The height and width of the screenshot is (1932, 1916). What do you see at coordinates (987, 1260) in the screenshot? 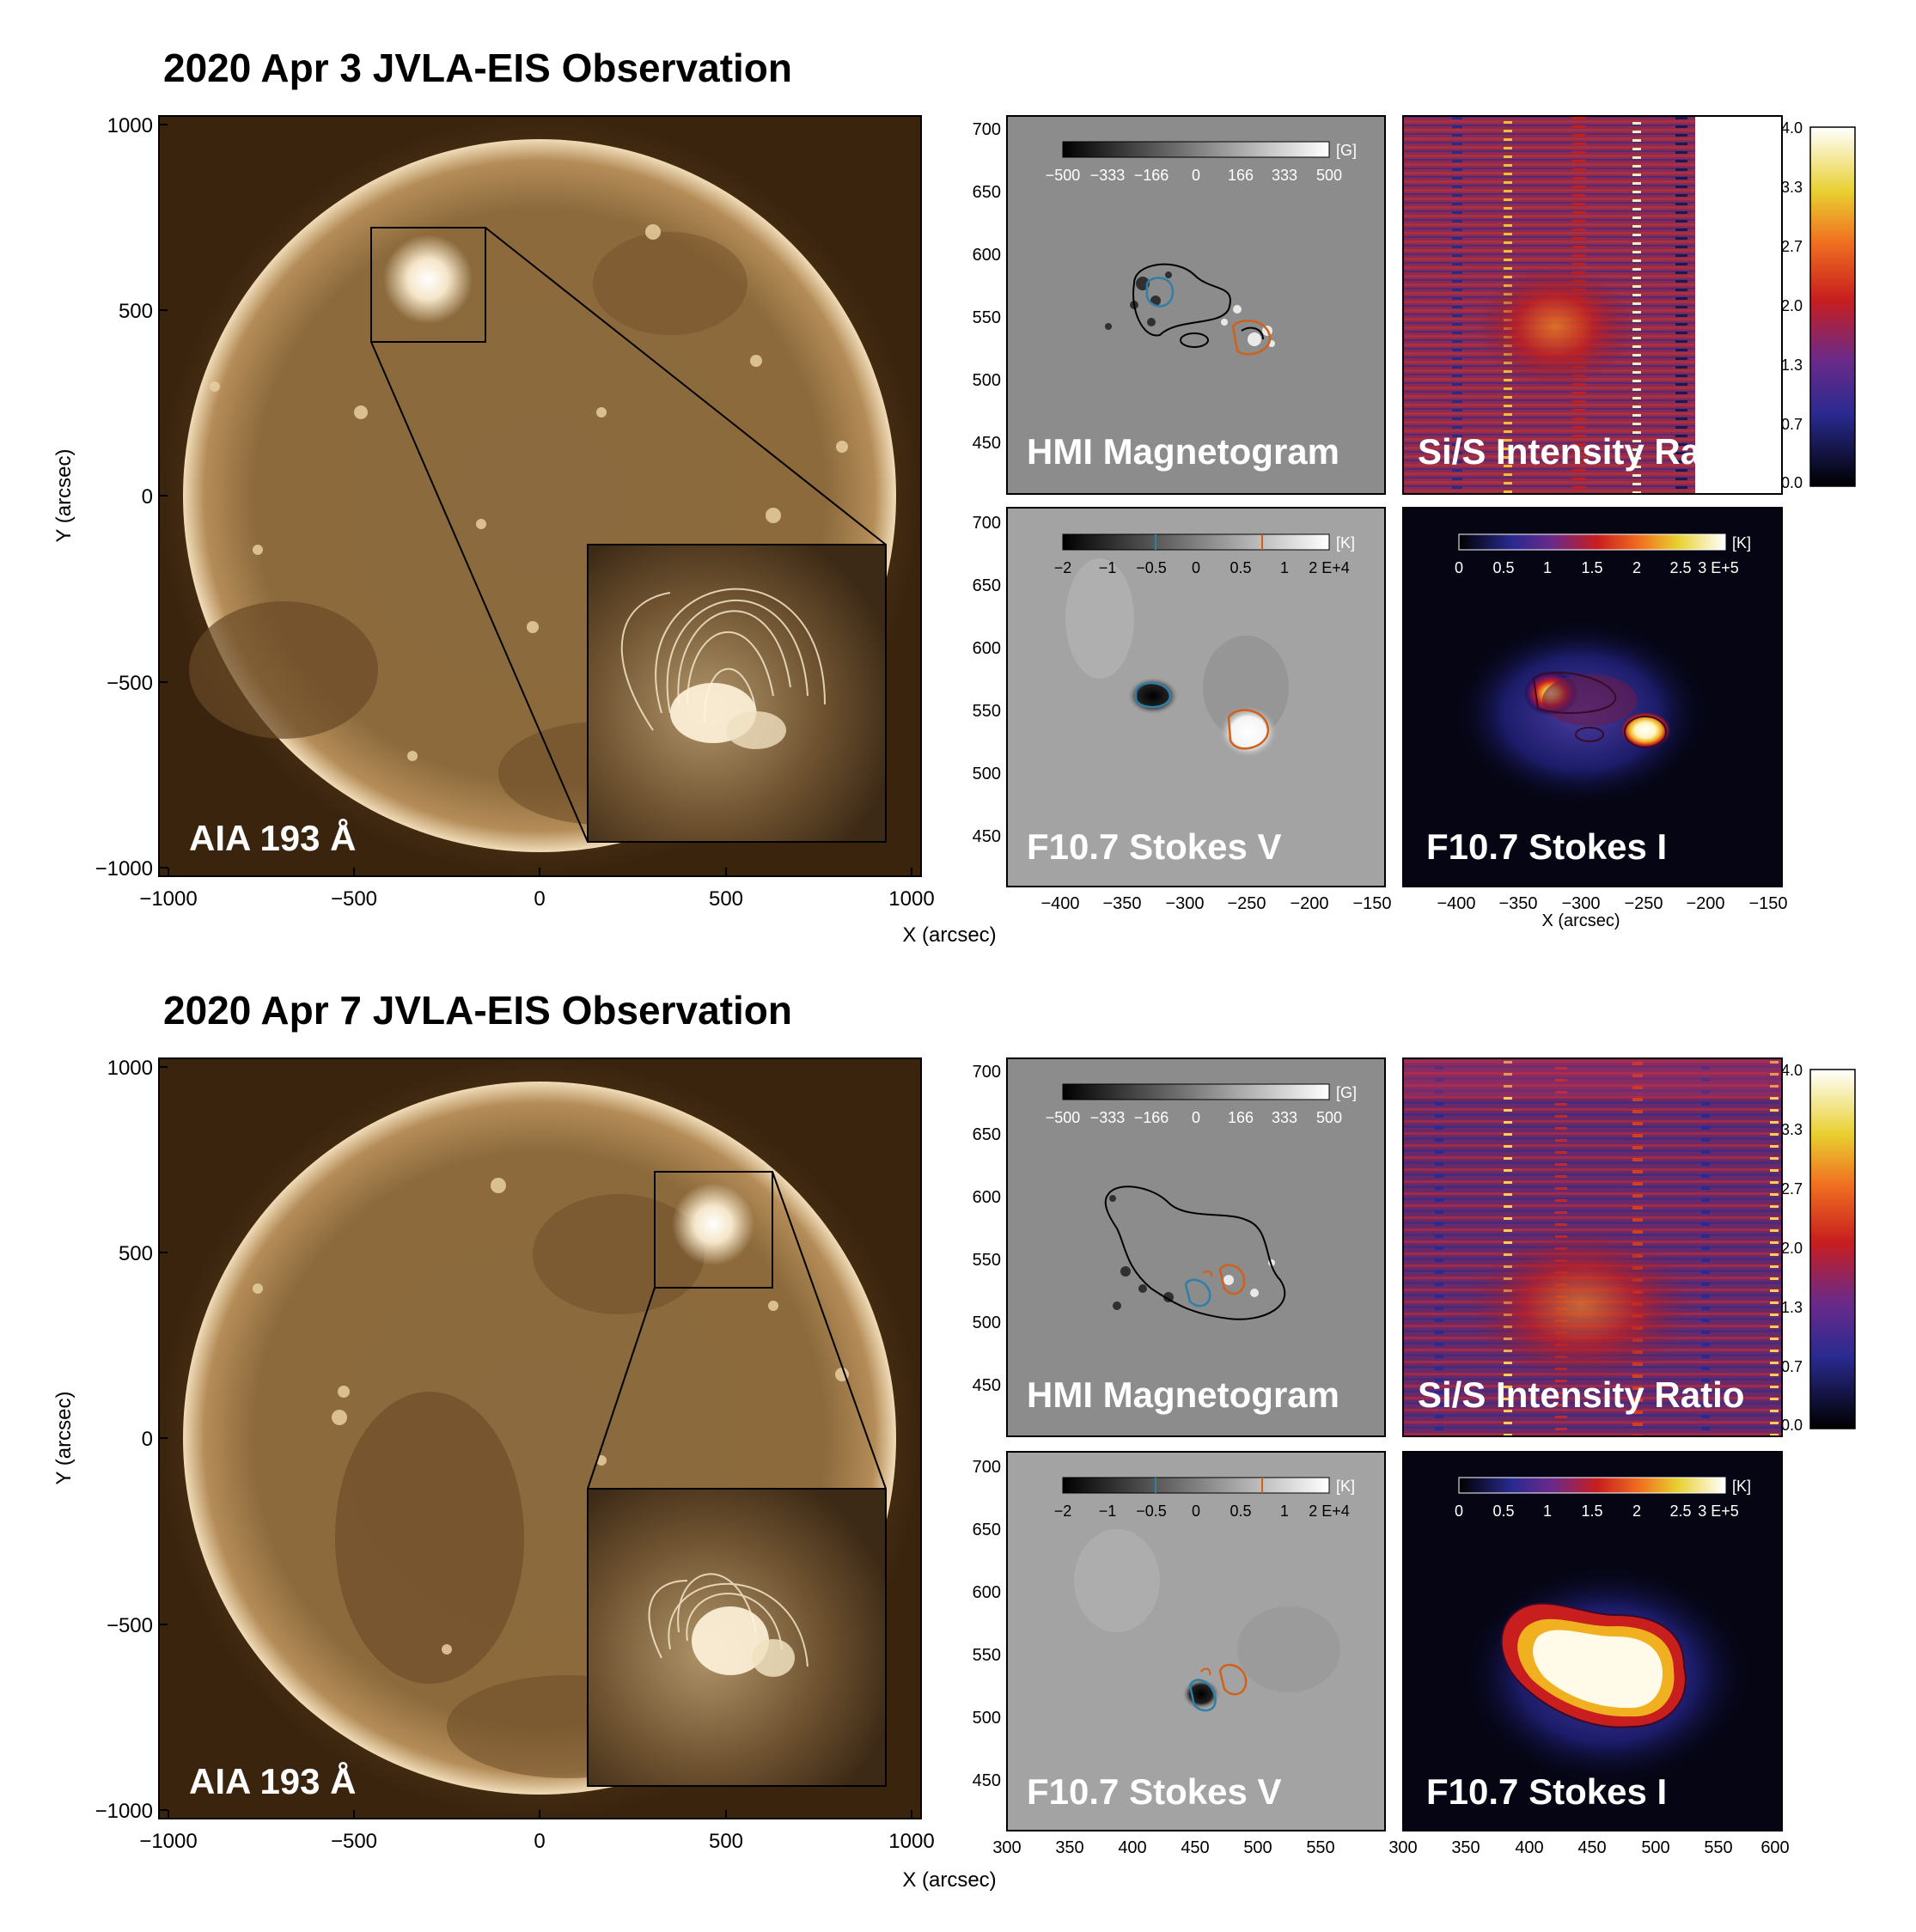
I see `hmi2-ytick-550: 550` at bounding box center [987, 1260].